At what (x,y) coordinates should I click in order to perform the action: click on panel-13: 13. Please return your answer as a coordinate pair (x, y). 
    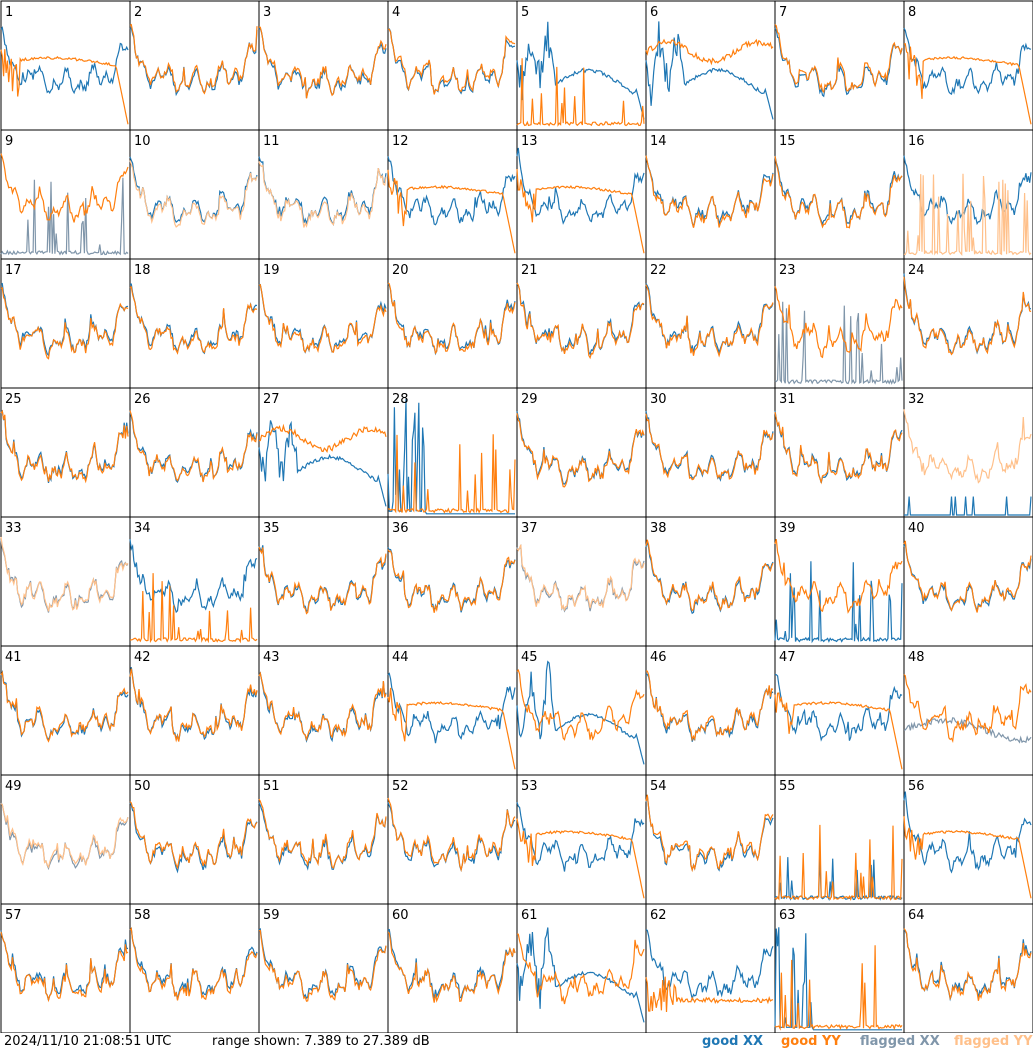
    Looking at the image, I should click on (581, 194).